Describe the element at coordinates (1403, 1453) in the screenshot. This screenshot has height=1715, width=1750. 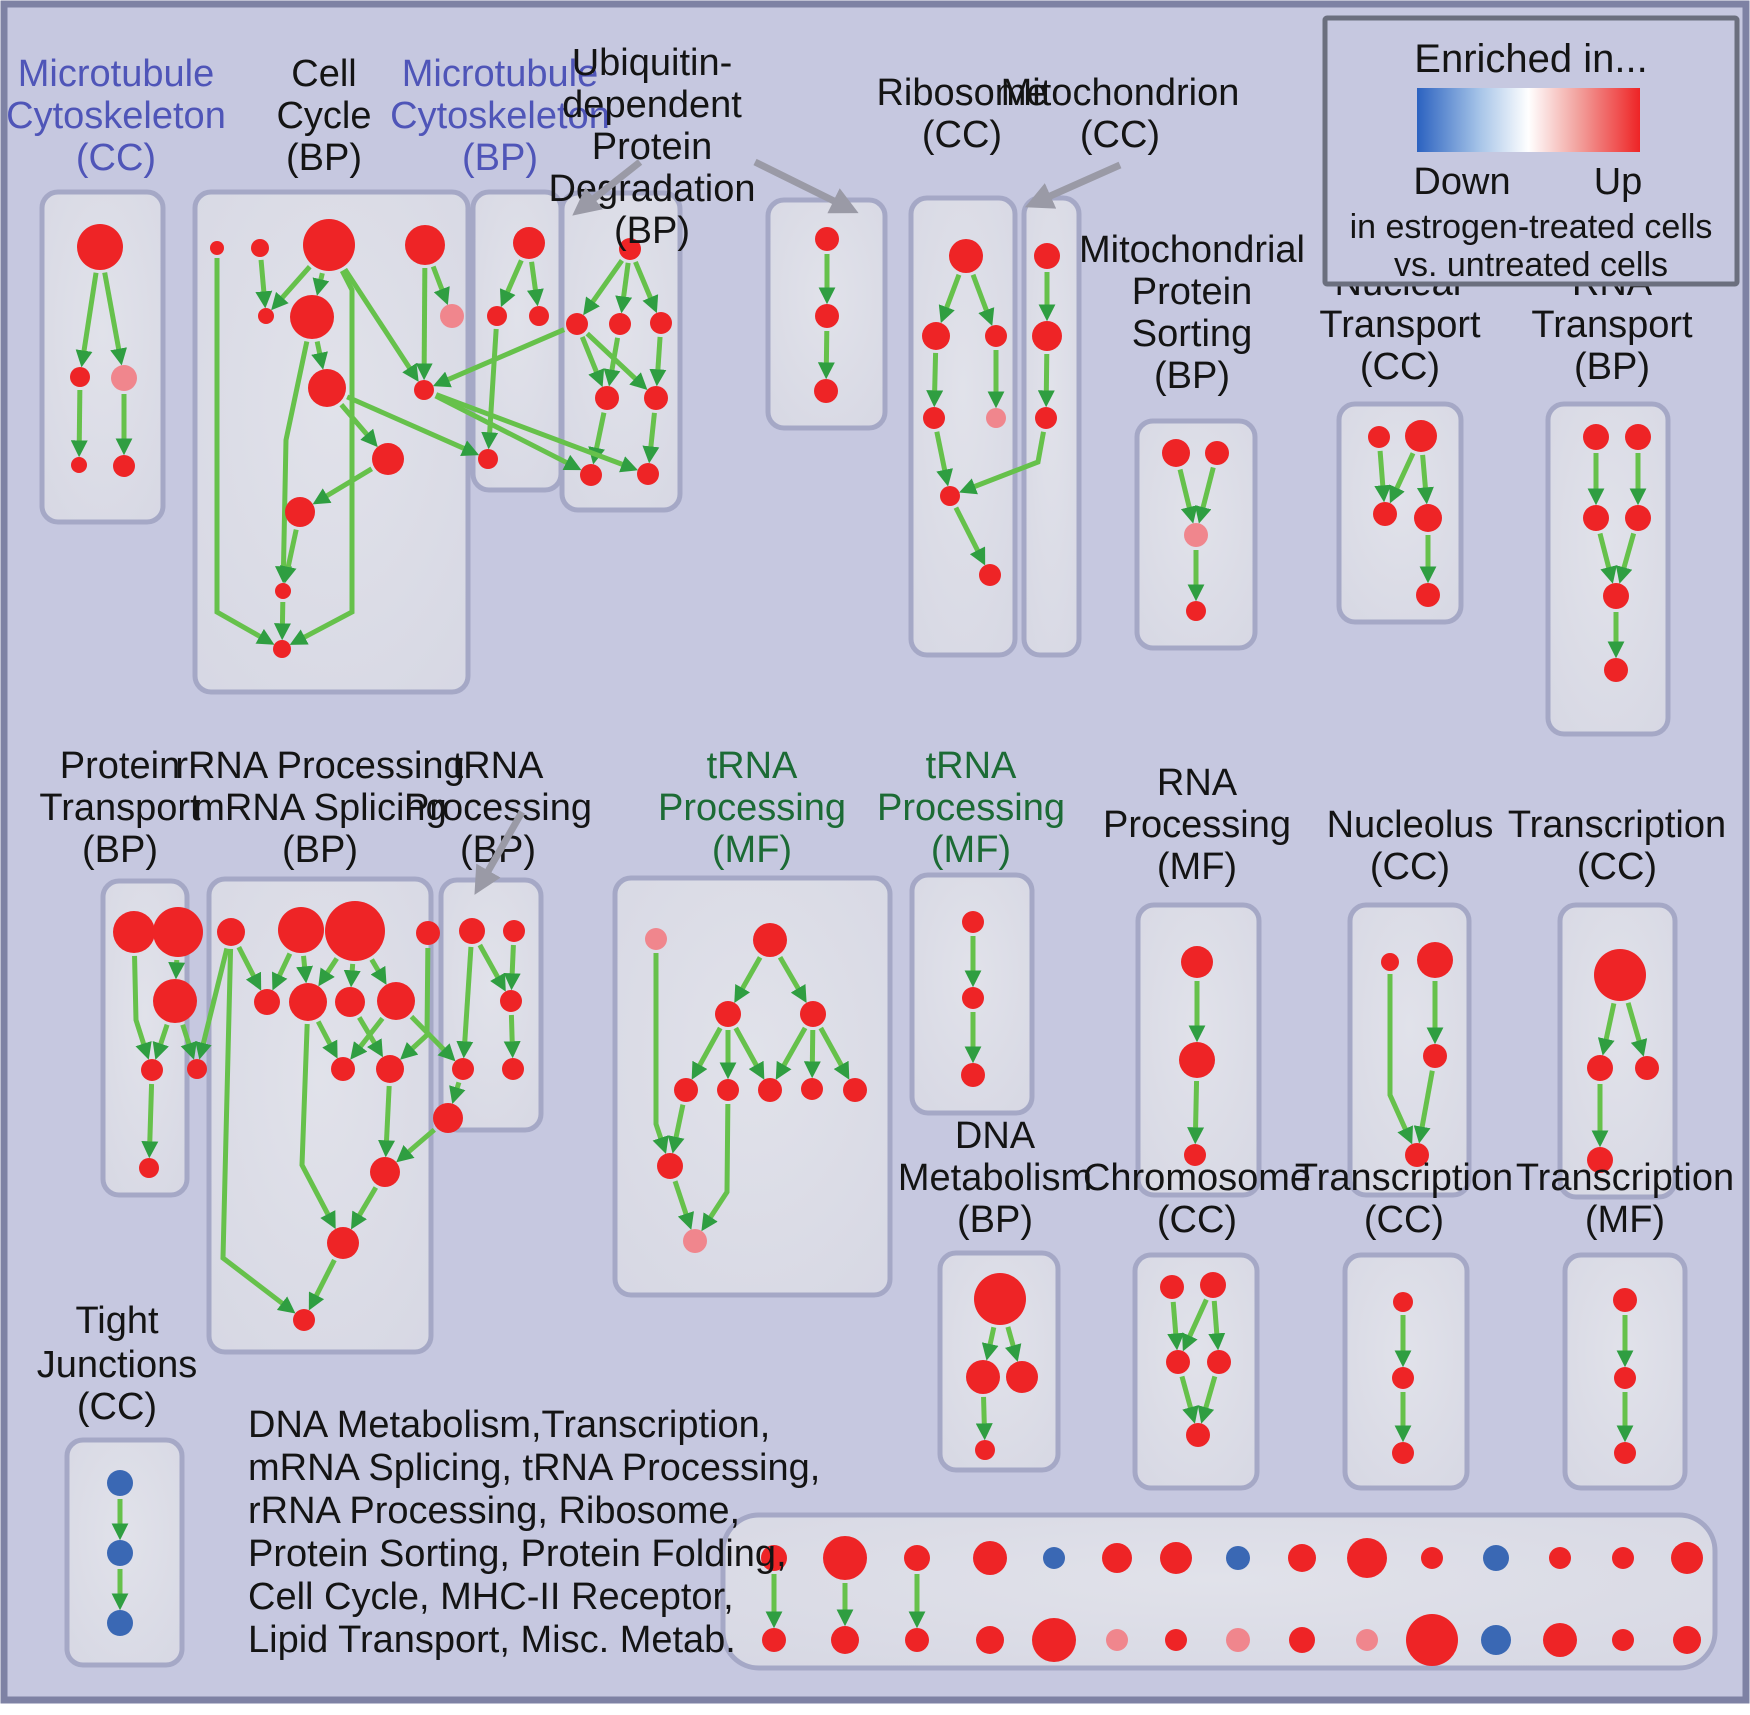
I see `node-tx.C` at that location.